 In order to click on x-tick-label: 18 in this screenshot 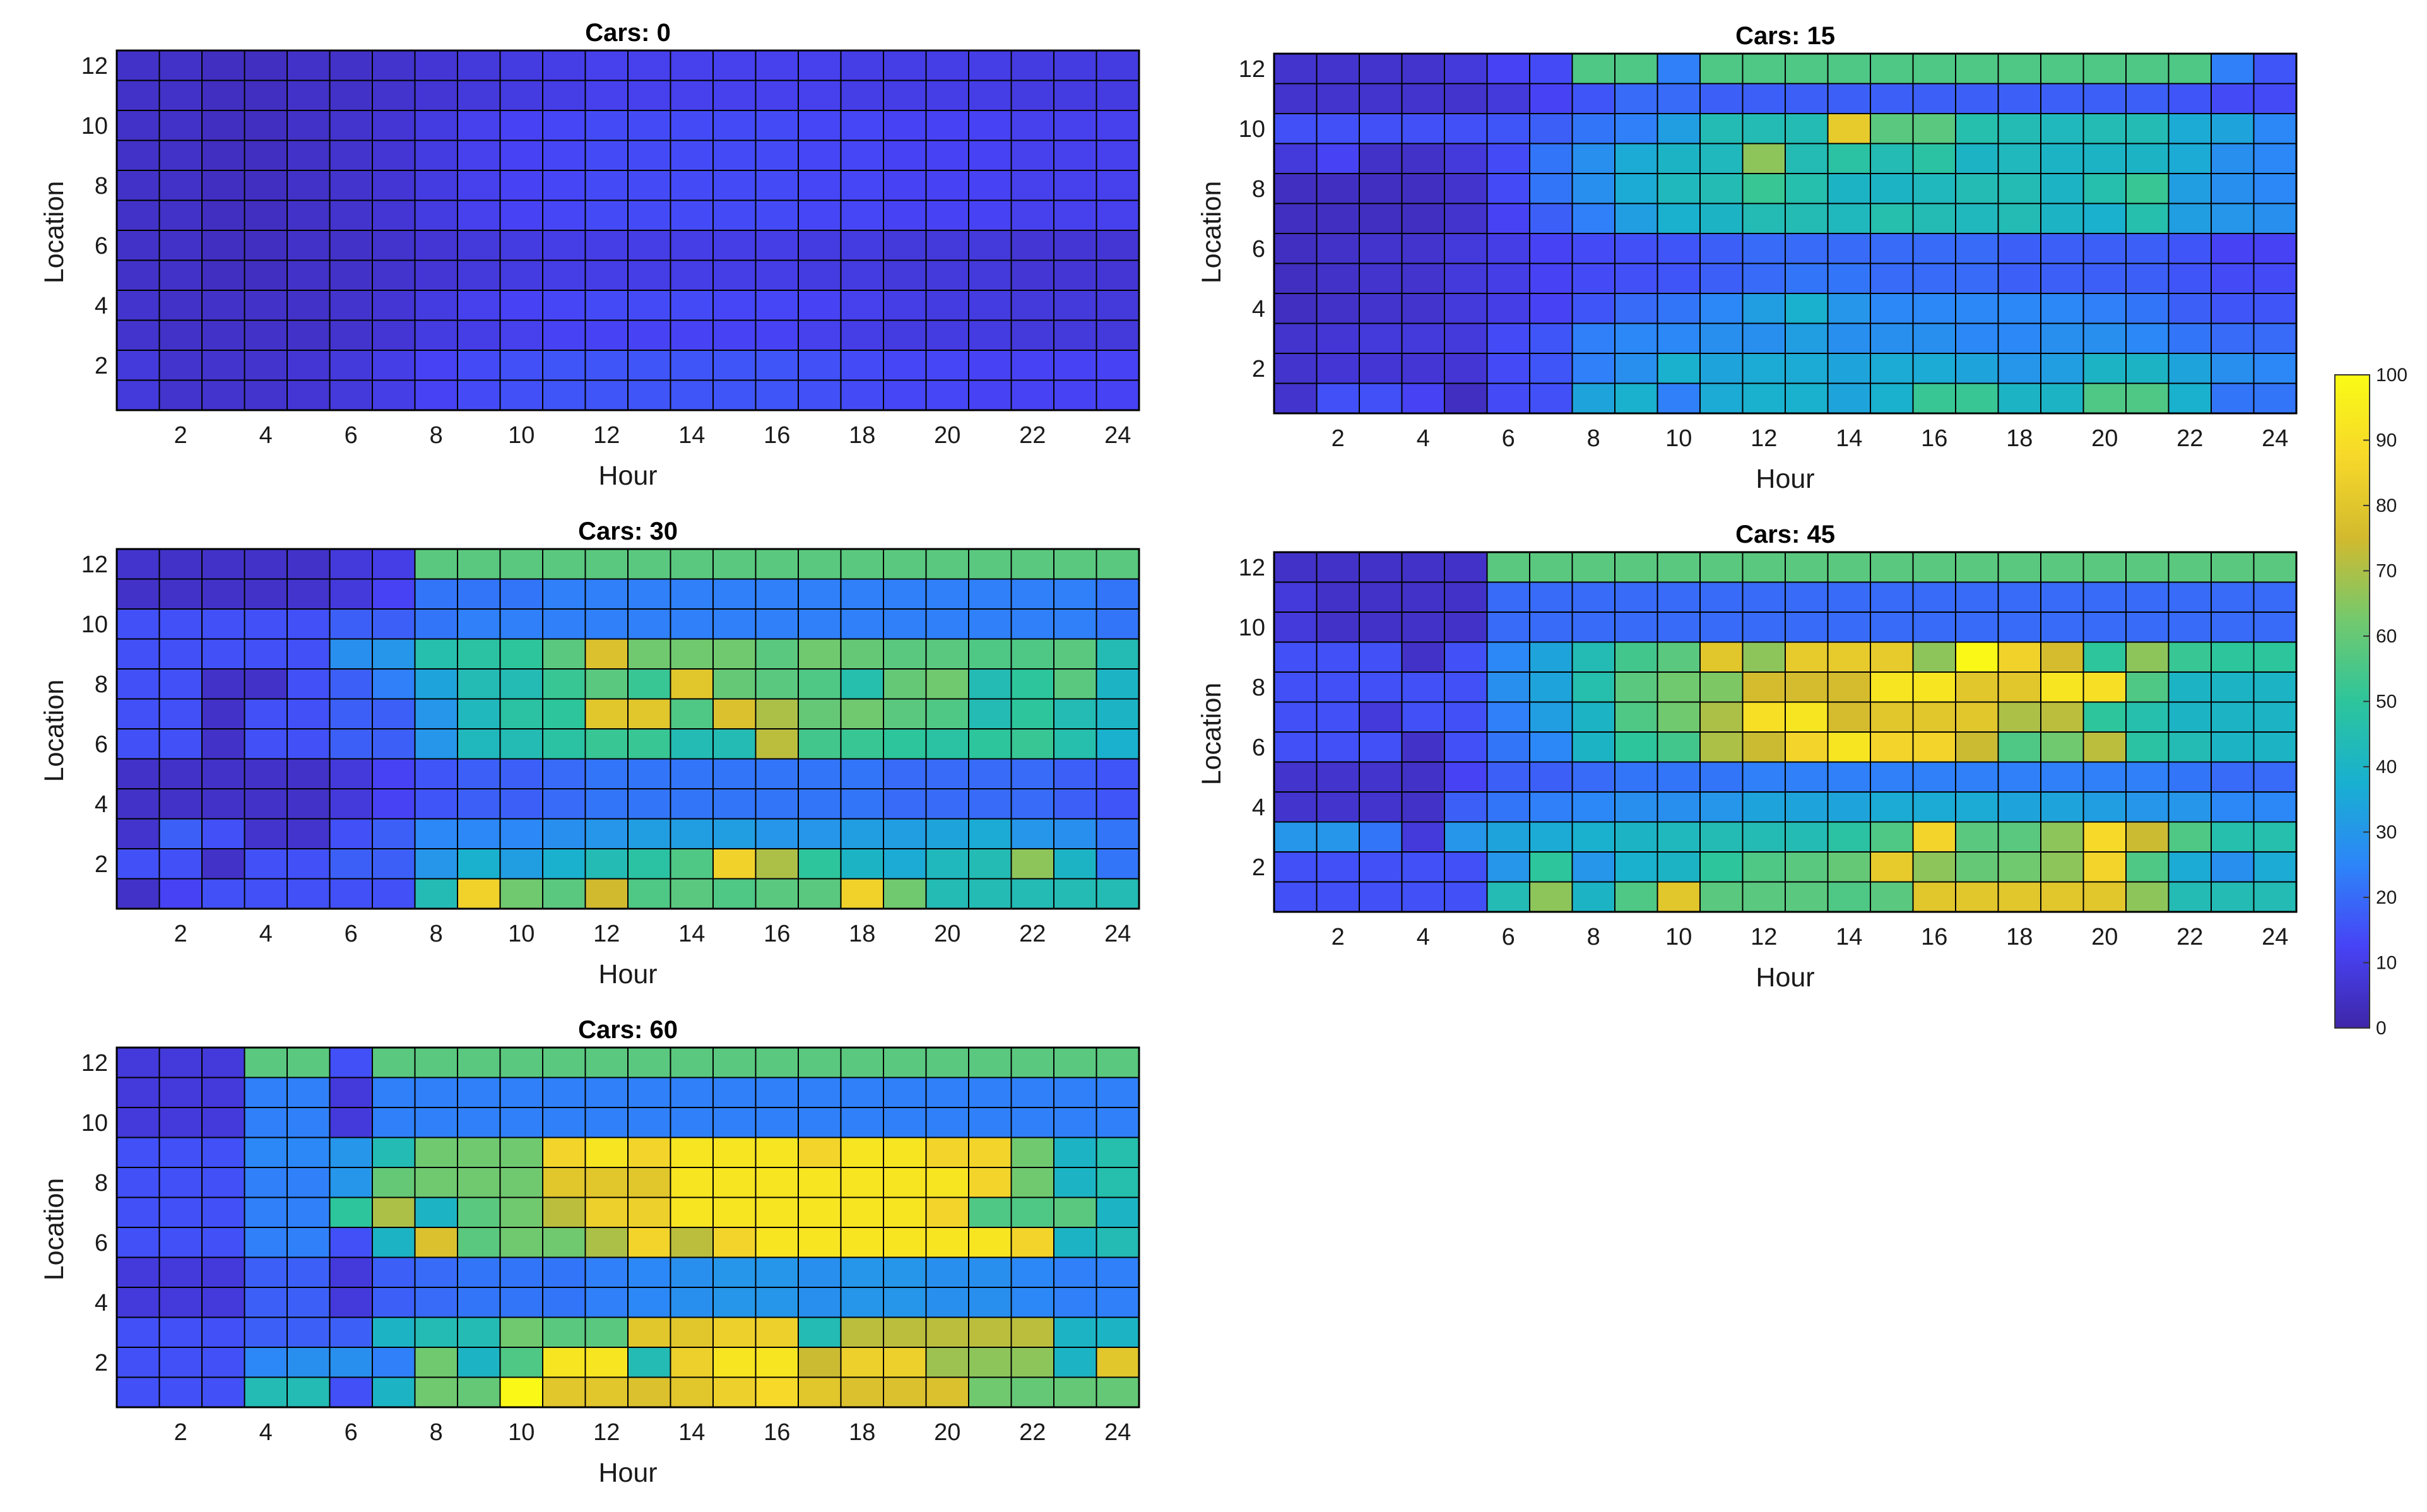, I will do `click(862, 1433)`.